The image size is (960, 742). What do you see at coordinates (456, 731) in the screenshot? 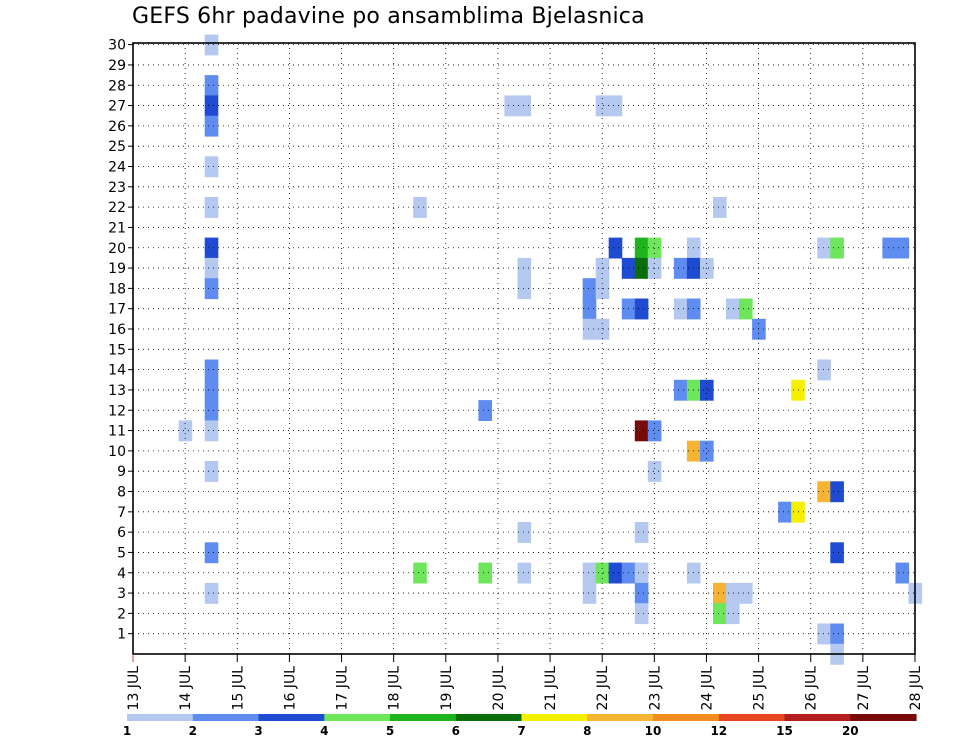
I see `colorbar-label: 6` at bounding box center [456, 731].